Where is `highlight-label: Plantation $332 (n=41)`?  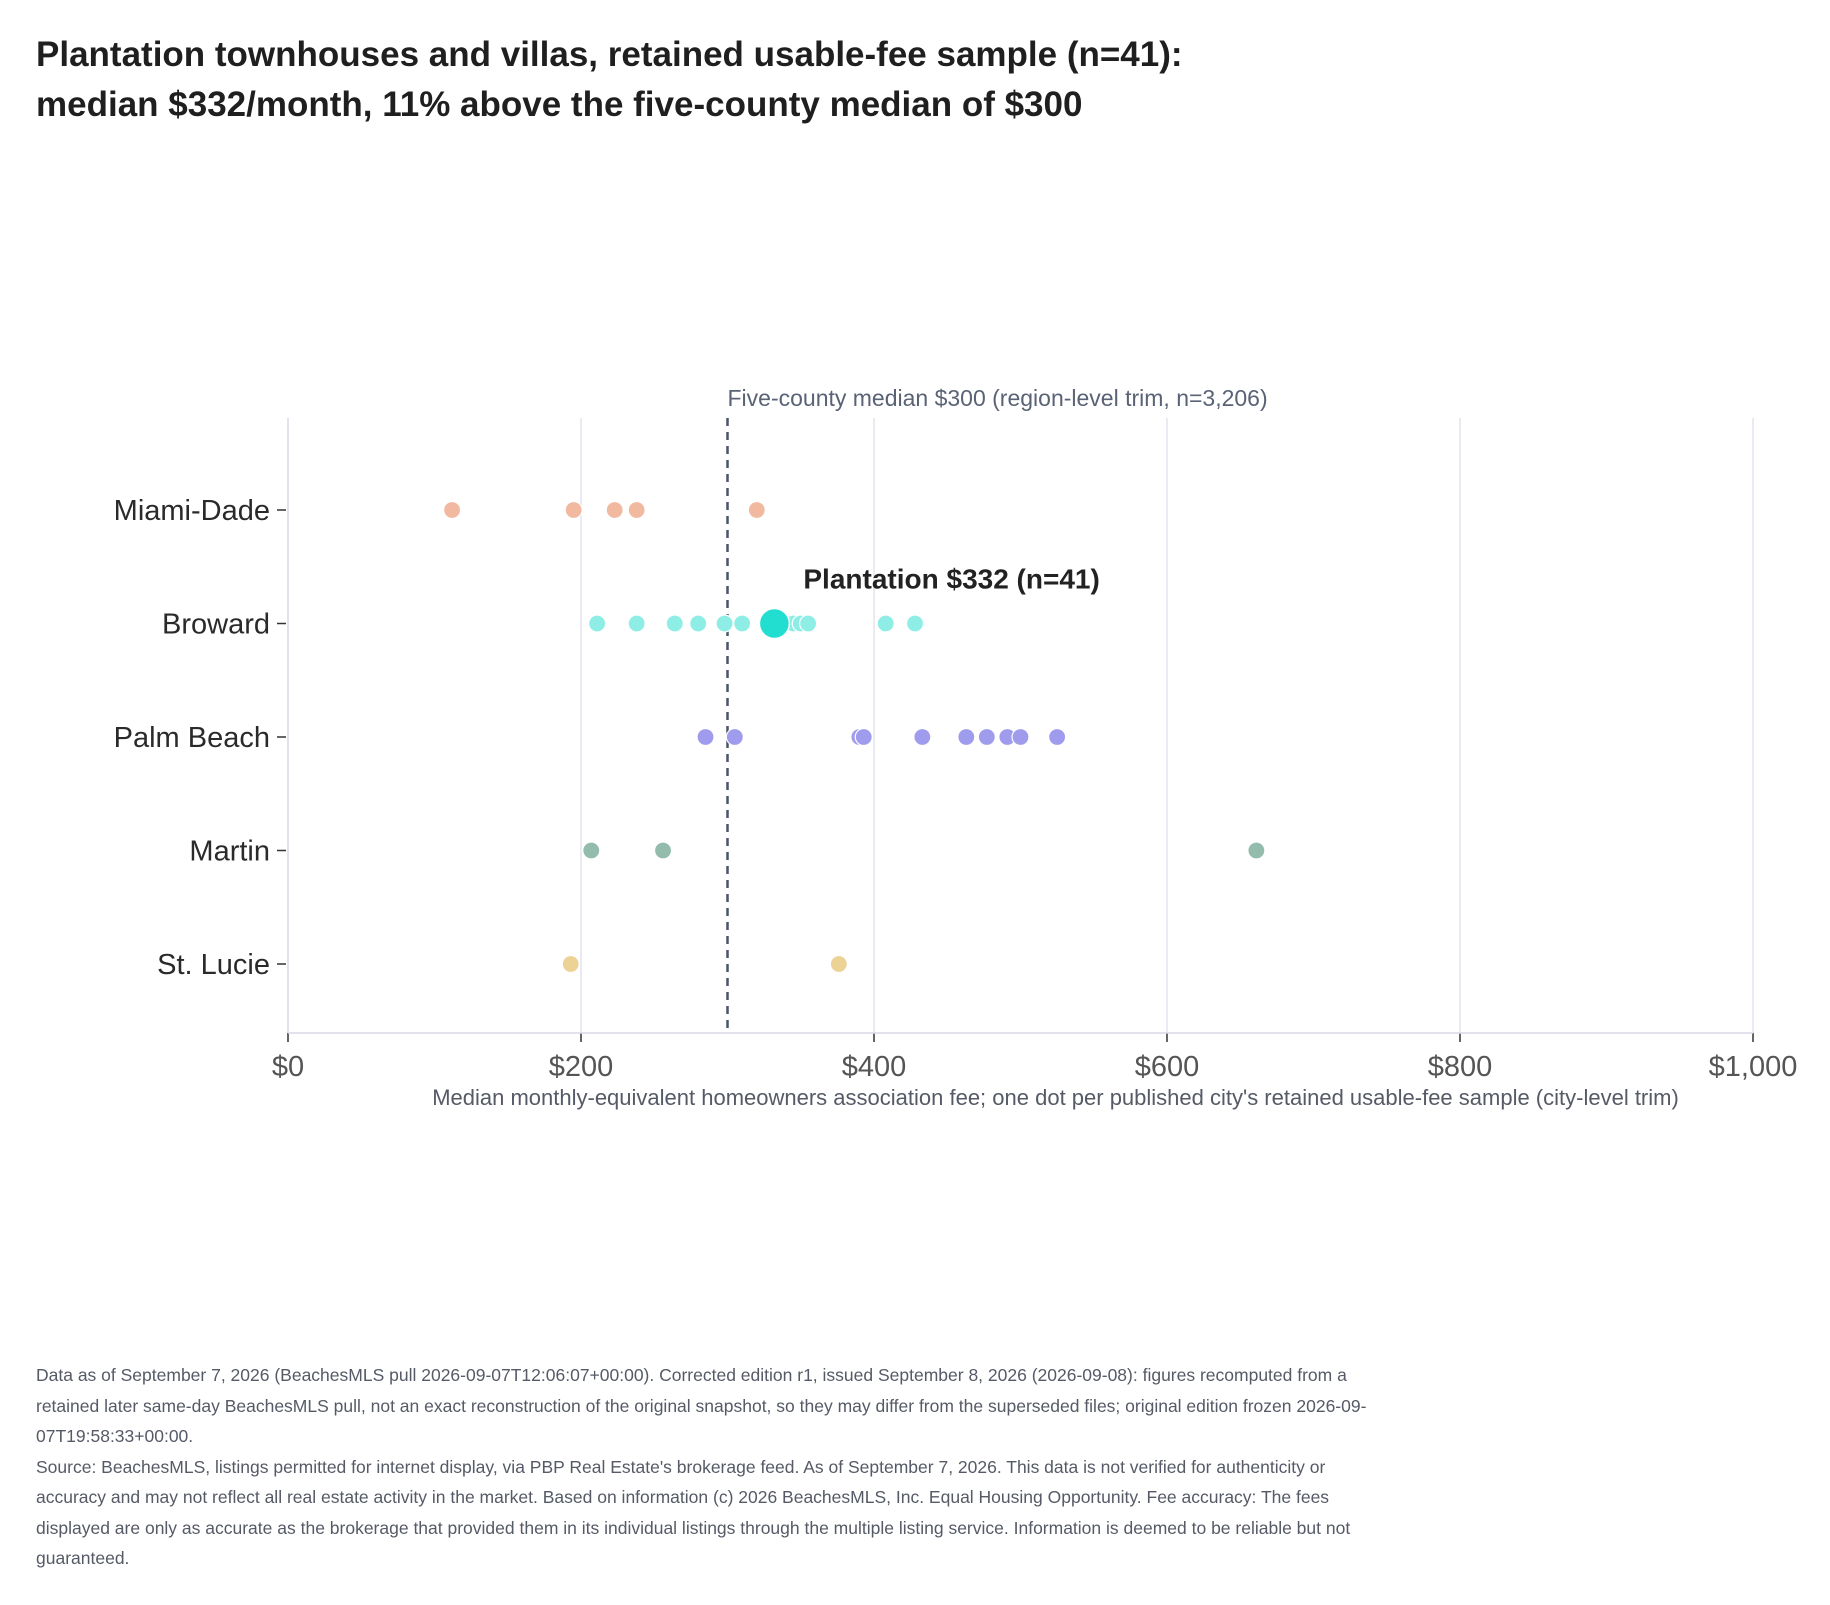 highlight-label: Plantation $332 (n=41) is located at coordinates (951, 579).